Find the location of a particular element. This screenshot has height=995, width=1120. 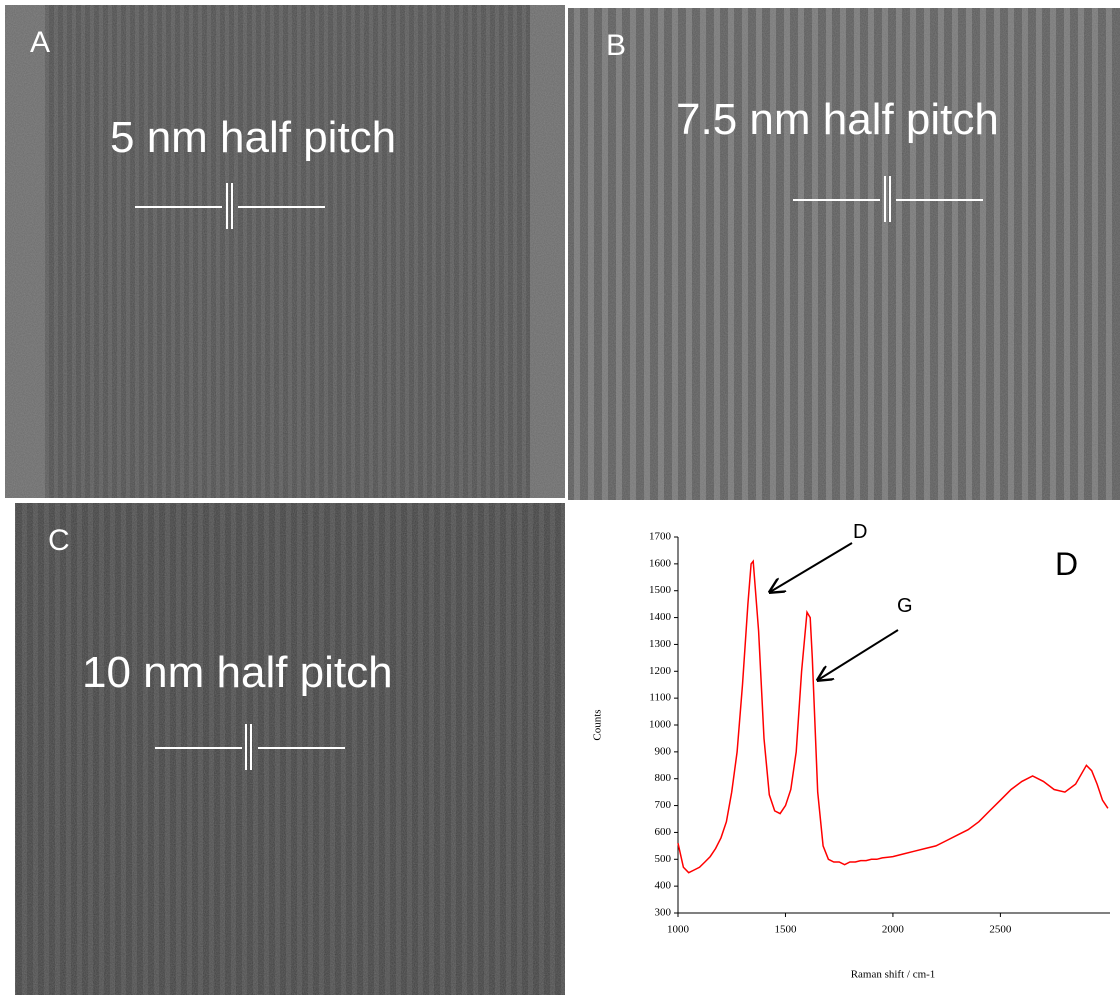

y-tick-label: 800 is located at coordinates (663, 778).